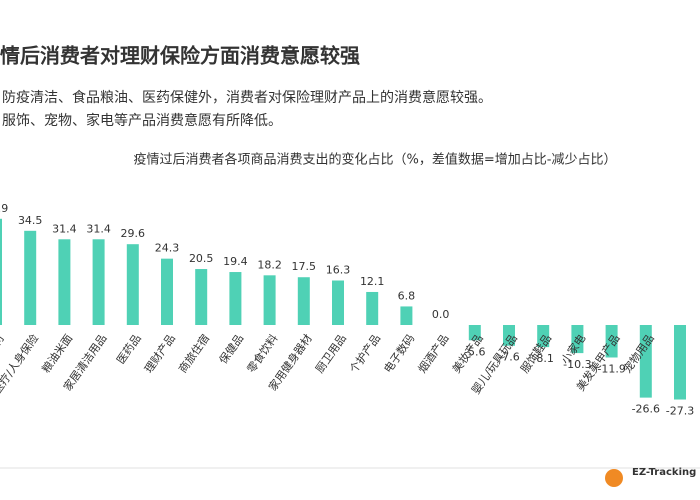 This screenshot has height=500, width=700. What do you see at coordinates (30, 220) in the screenshot?
I see `data-label: 34.5` at bounding box center [30, 220].